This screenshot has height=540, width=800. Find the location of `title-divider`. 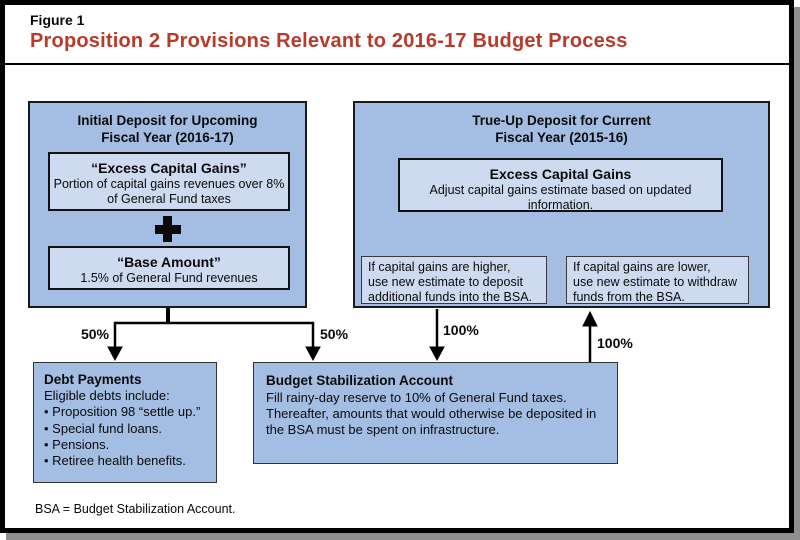

title-divider is located at coordinates (397, 64).